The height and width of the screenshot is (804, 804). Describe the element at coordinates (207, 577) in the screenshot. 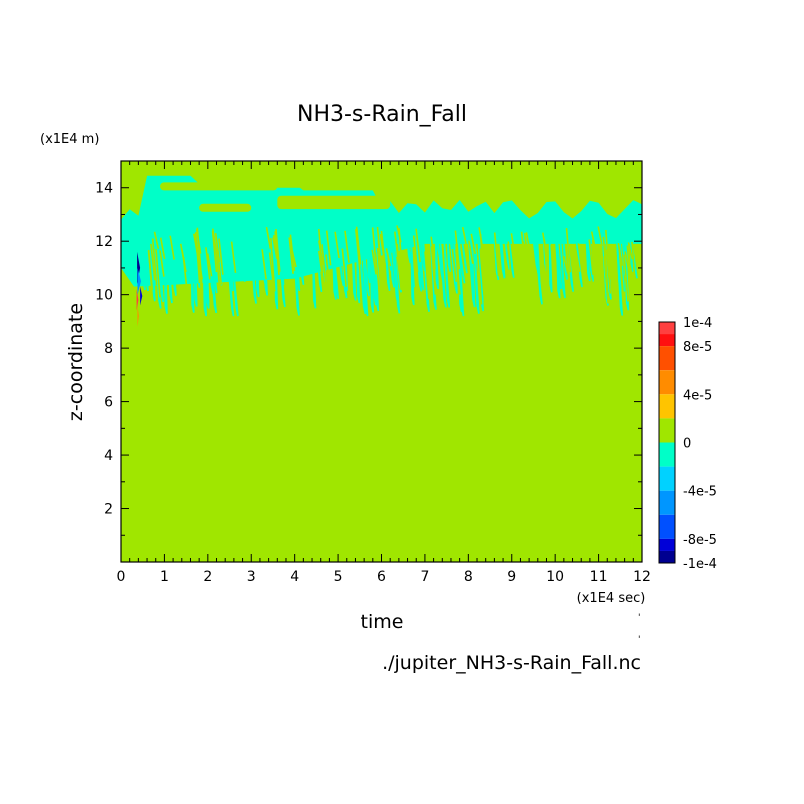

I see `x-tick-label: 2` at that location.